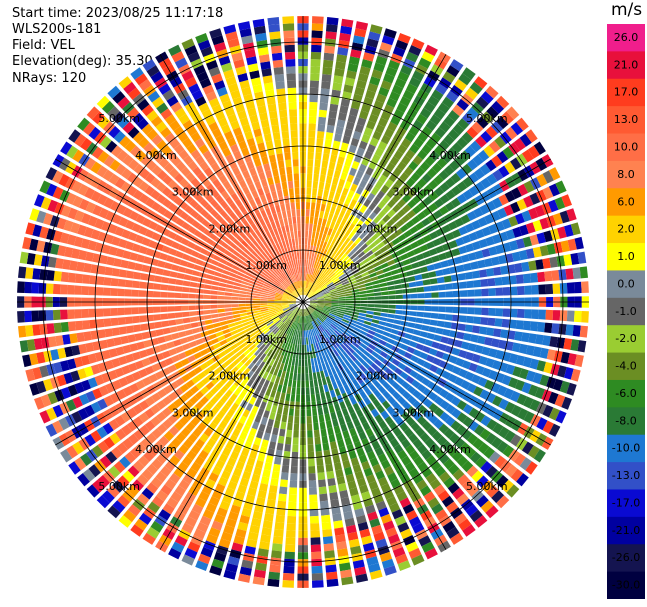  I want to click on elevation-label: Elevation(deg): 35.30, so click(82, 61).